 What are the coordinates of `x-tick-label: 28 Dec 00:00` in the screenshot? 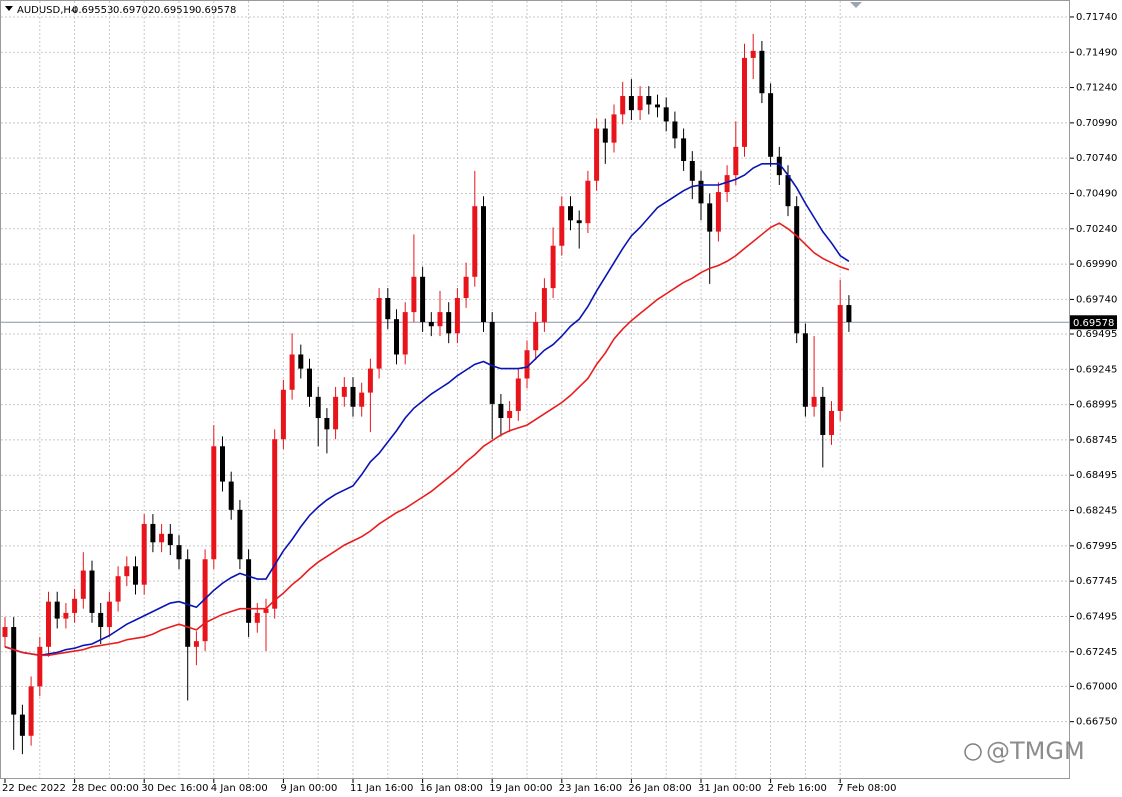 It's located at (105, 788).